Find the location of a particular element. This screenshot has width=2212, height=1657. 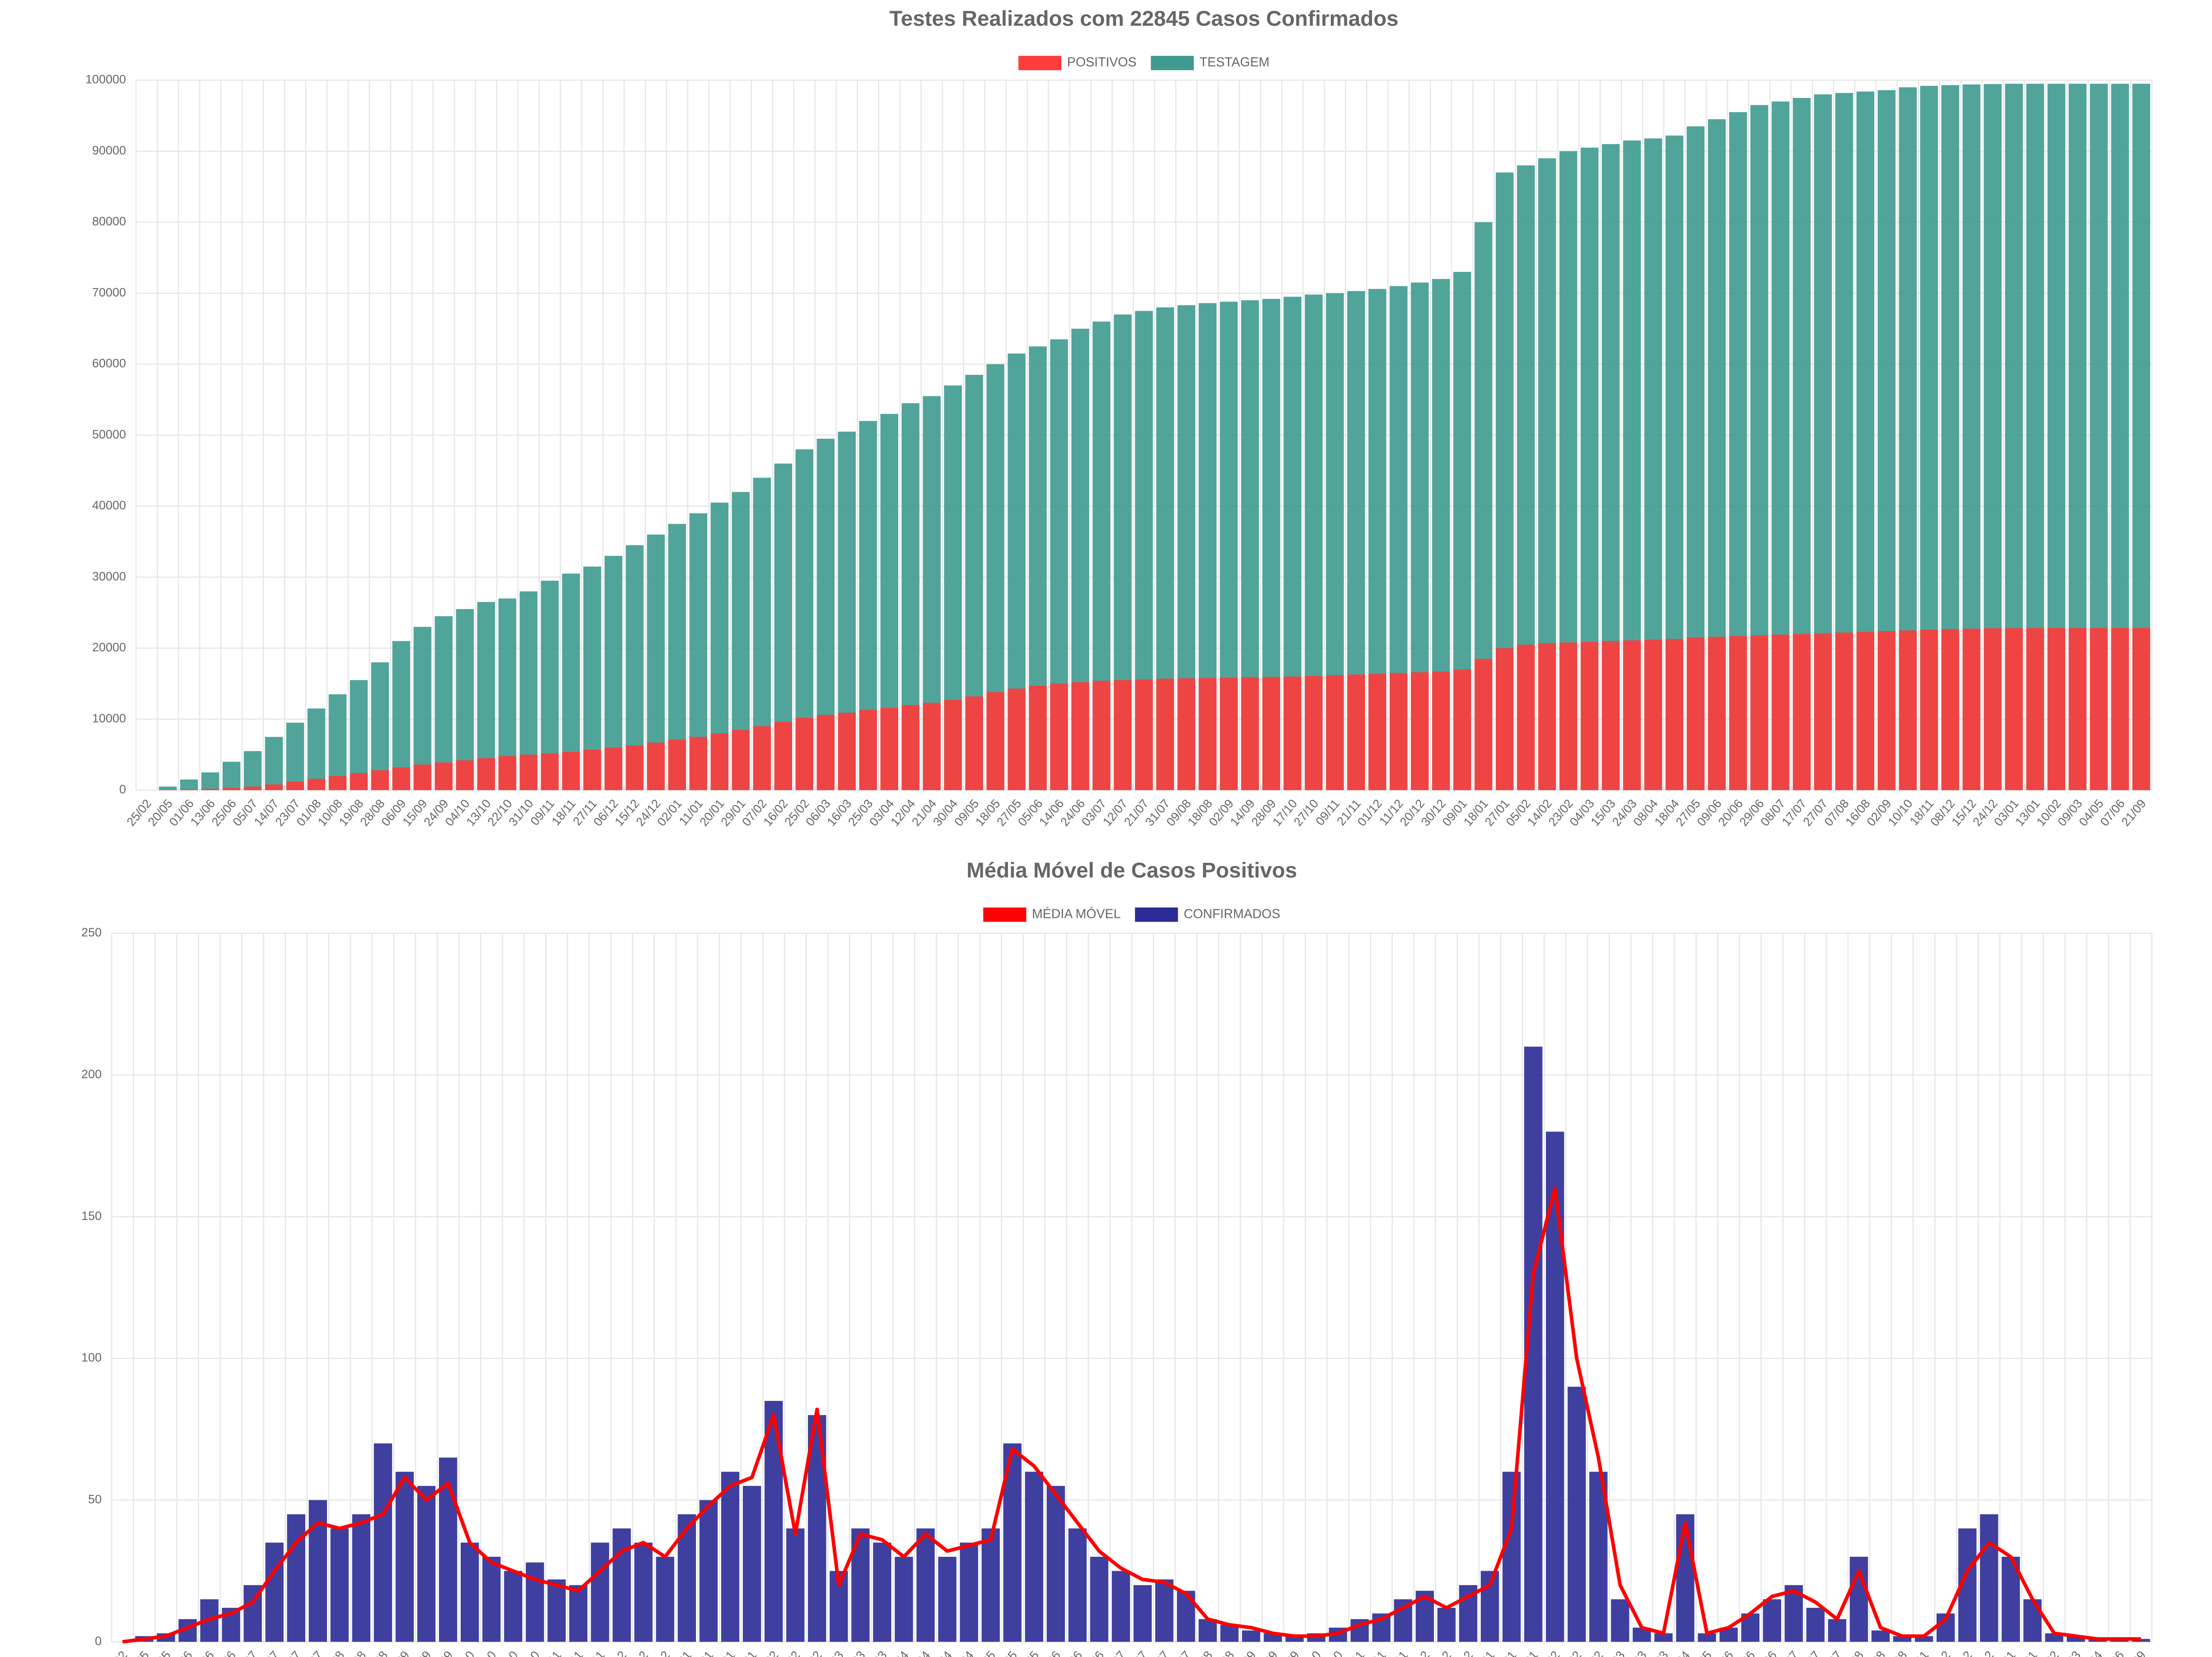

y-tick-label: 200 is located at coordinates (91, 1074).